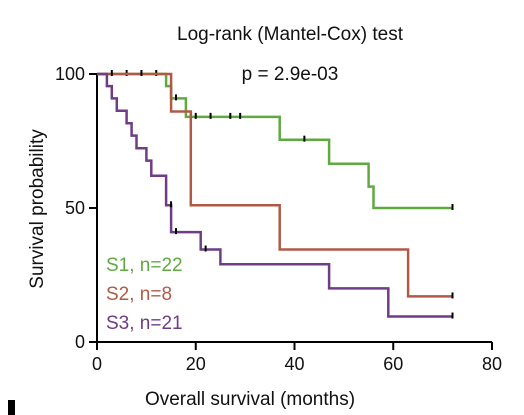 The height and width of the screenshot is (415, 524). I want to click on x-tick-label: 80, so click(492, 364).